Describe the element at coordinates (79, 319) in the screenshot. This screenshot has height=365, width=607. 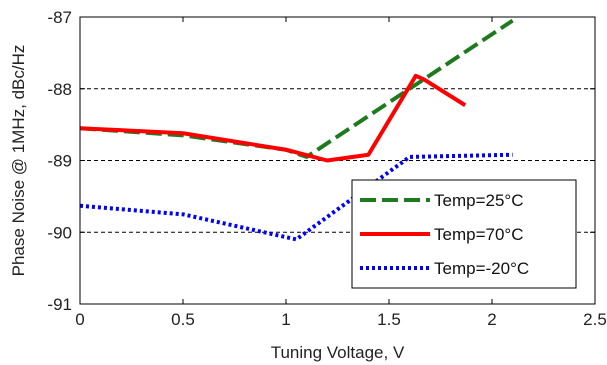
I see `x-tick-label: 0` at that location.